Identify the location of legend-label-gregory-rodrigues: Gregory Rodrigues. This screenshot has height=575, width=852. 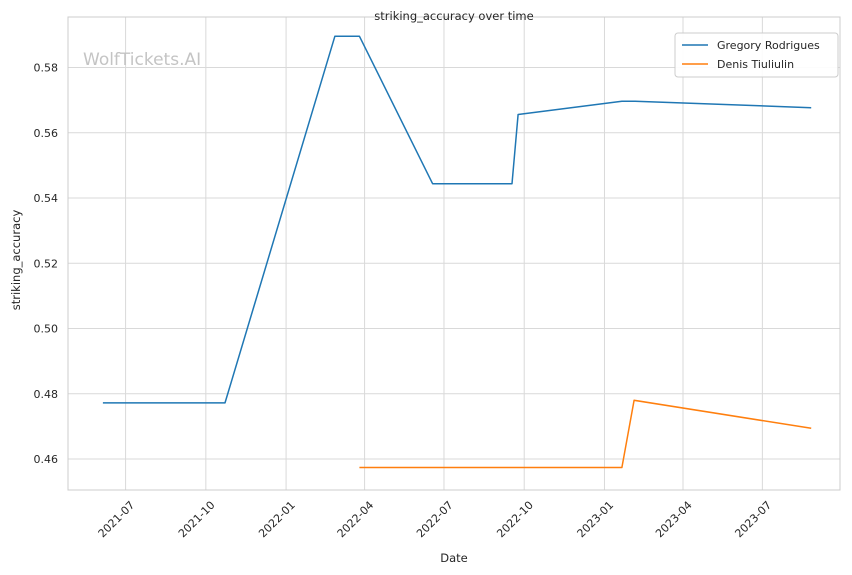
(768, 45).